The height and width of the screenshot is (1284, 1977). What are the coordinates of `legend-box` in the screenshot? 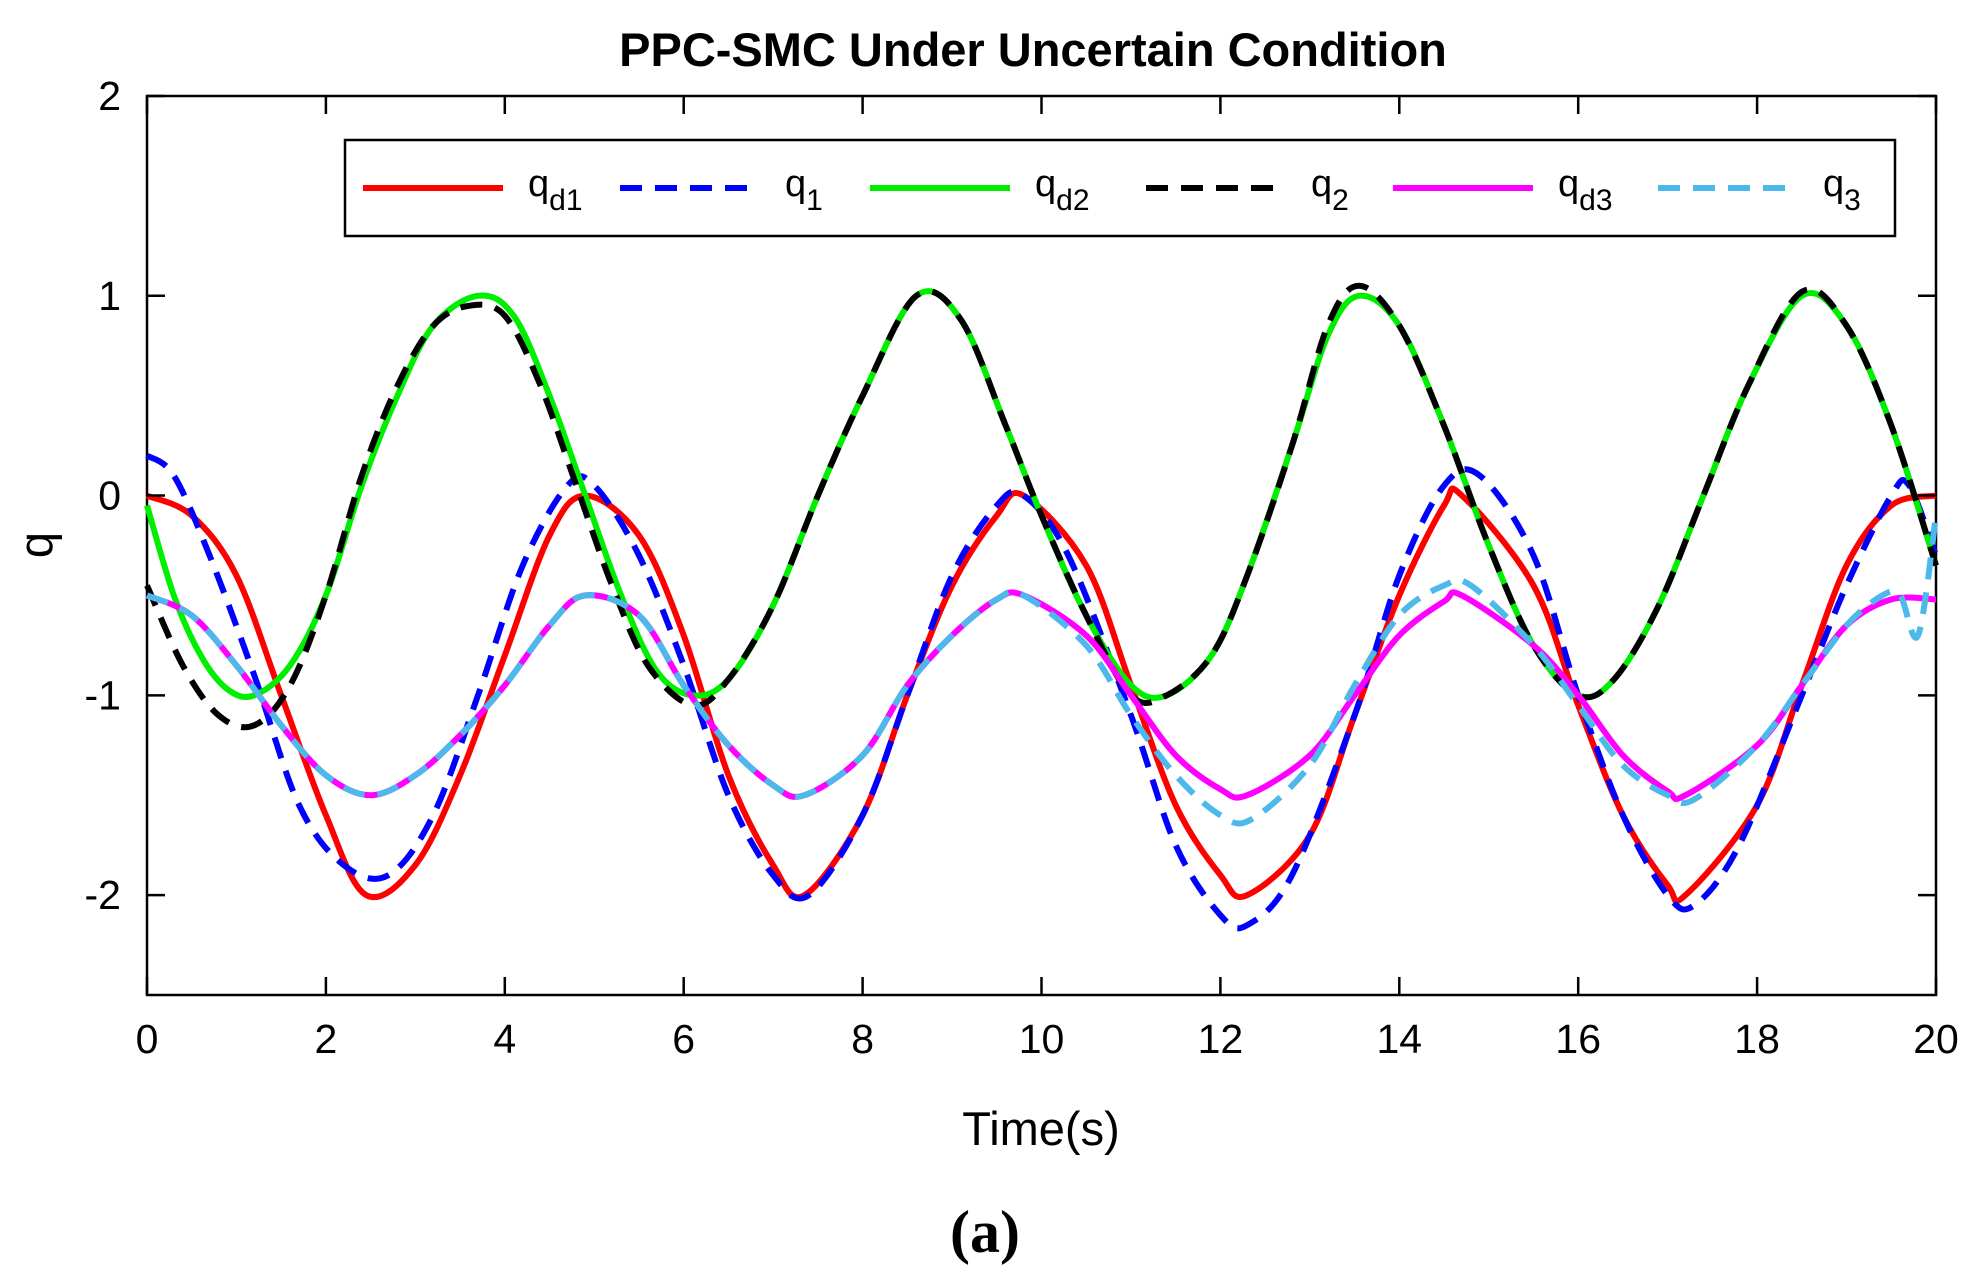 It's located at (1120, 188).